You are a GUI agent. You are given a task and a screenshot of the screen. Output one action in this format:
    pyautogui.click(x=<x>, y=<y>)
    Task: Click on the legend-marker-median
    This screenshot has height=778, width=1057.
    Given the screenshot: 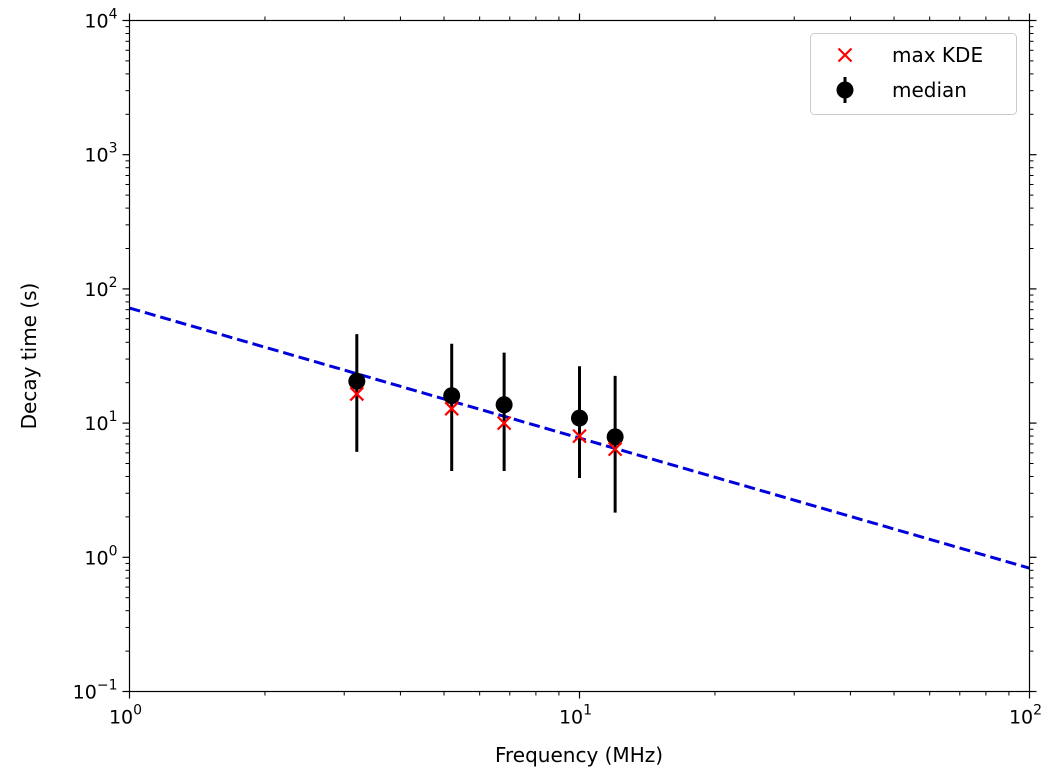 What is the action you would take?
    pyautogui.click(x=845, y=90)
    